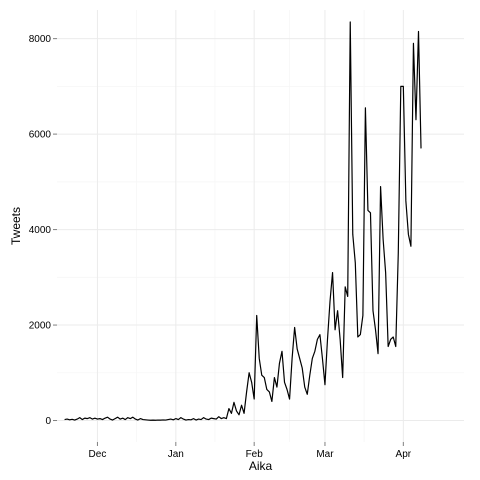 The width and height of the screenshot is (480, 480). I want to click on y-axis: 0 2000 4000 6000 8000, so click(43, 230).